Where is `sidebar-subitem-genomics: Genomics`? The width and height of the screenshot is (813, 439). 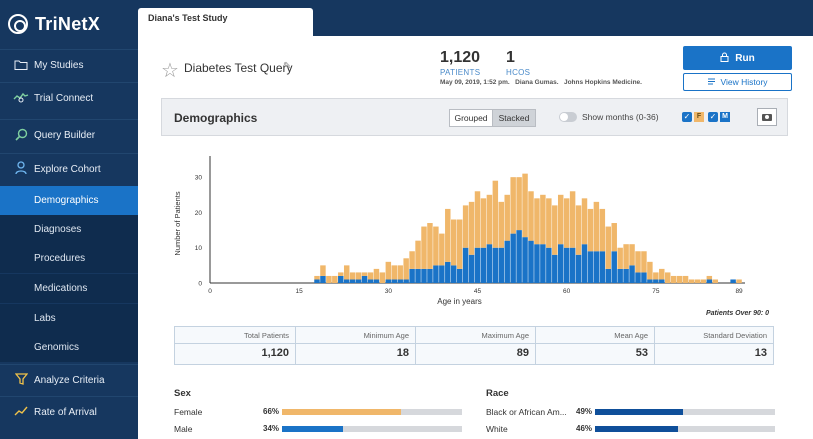
sidebar-subitem-genomics: Genomics is located at coordinates (69, 347).